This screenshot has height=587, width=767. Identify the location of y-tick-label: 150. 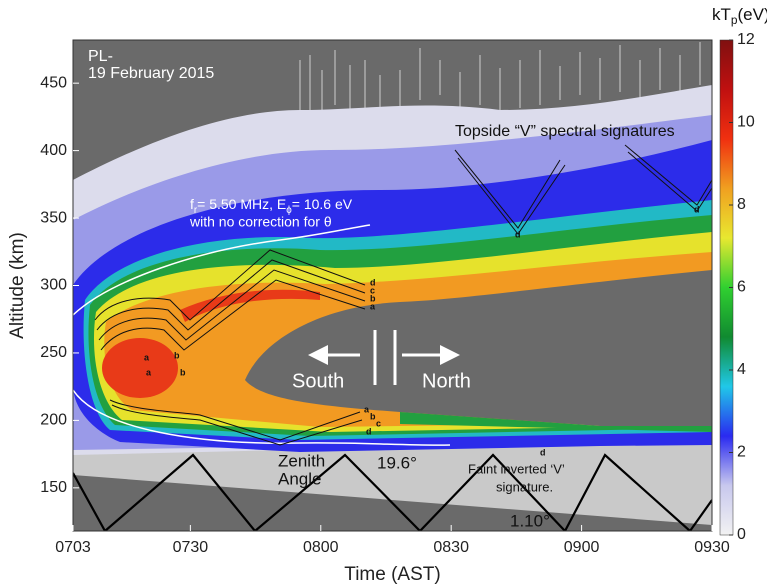
(53, 487).